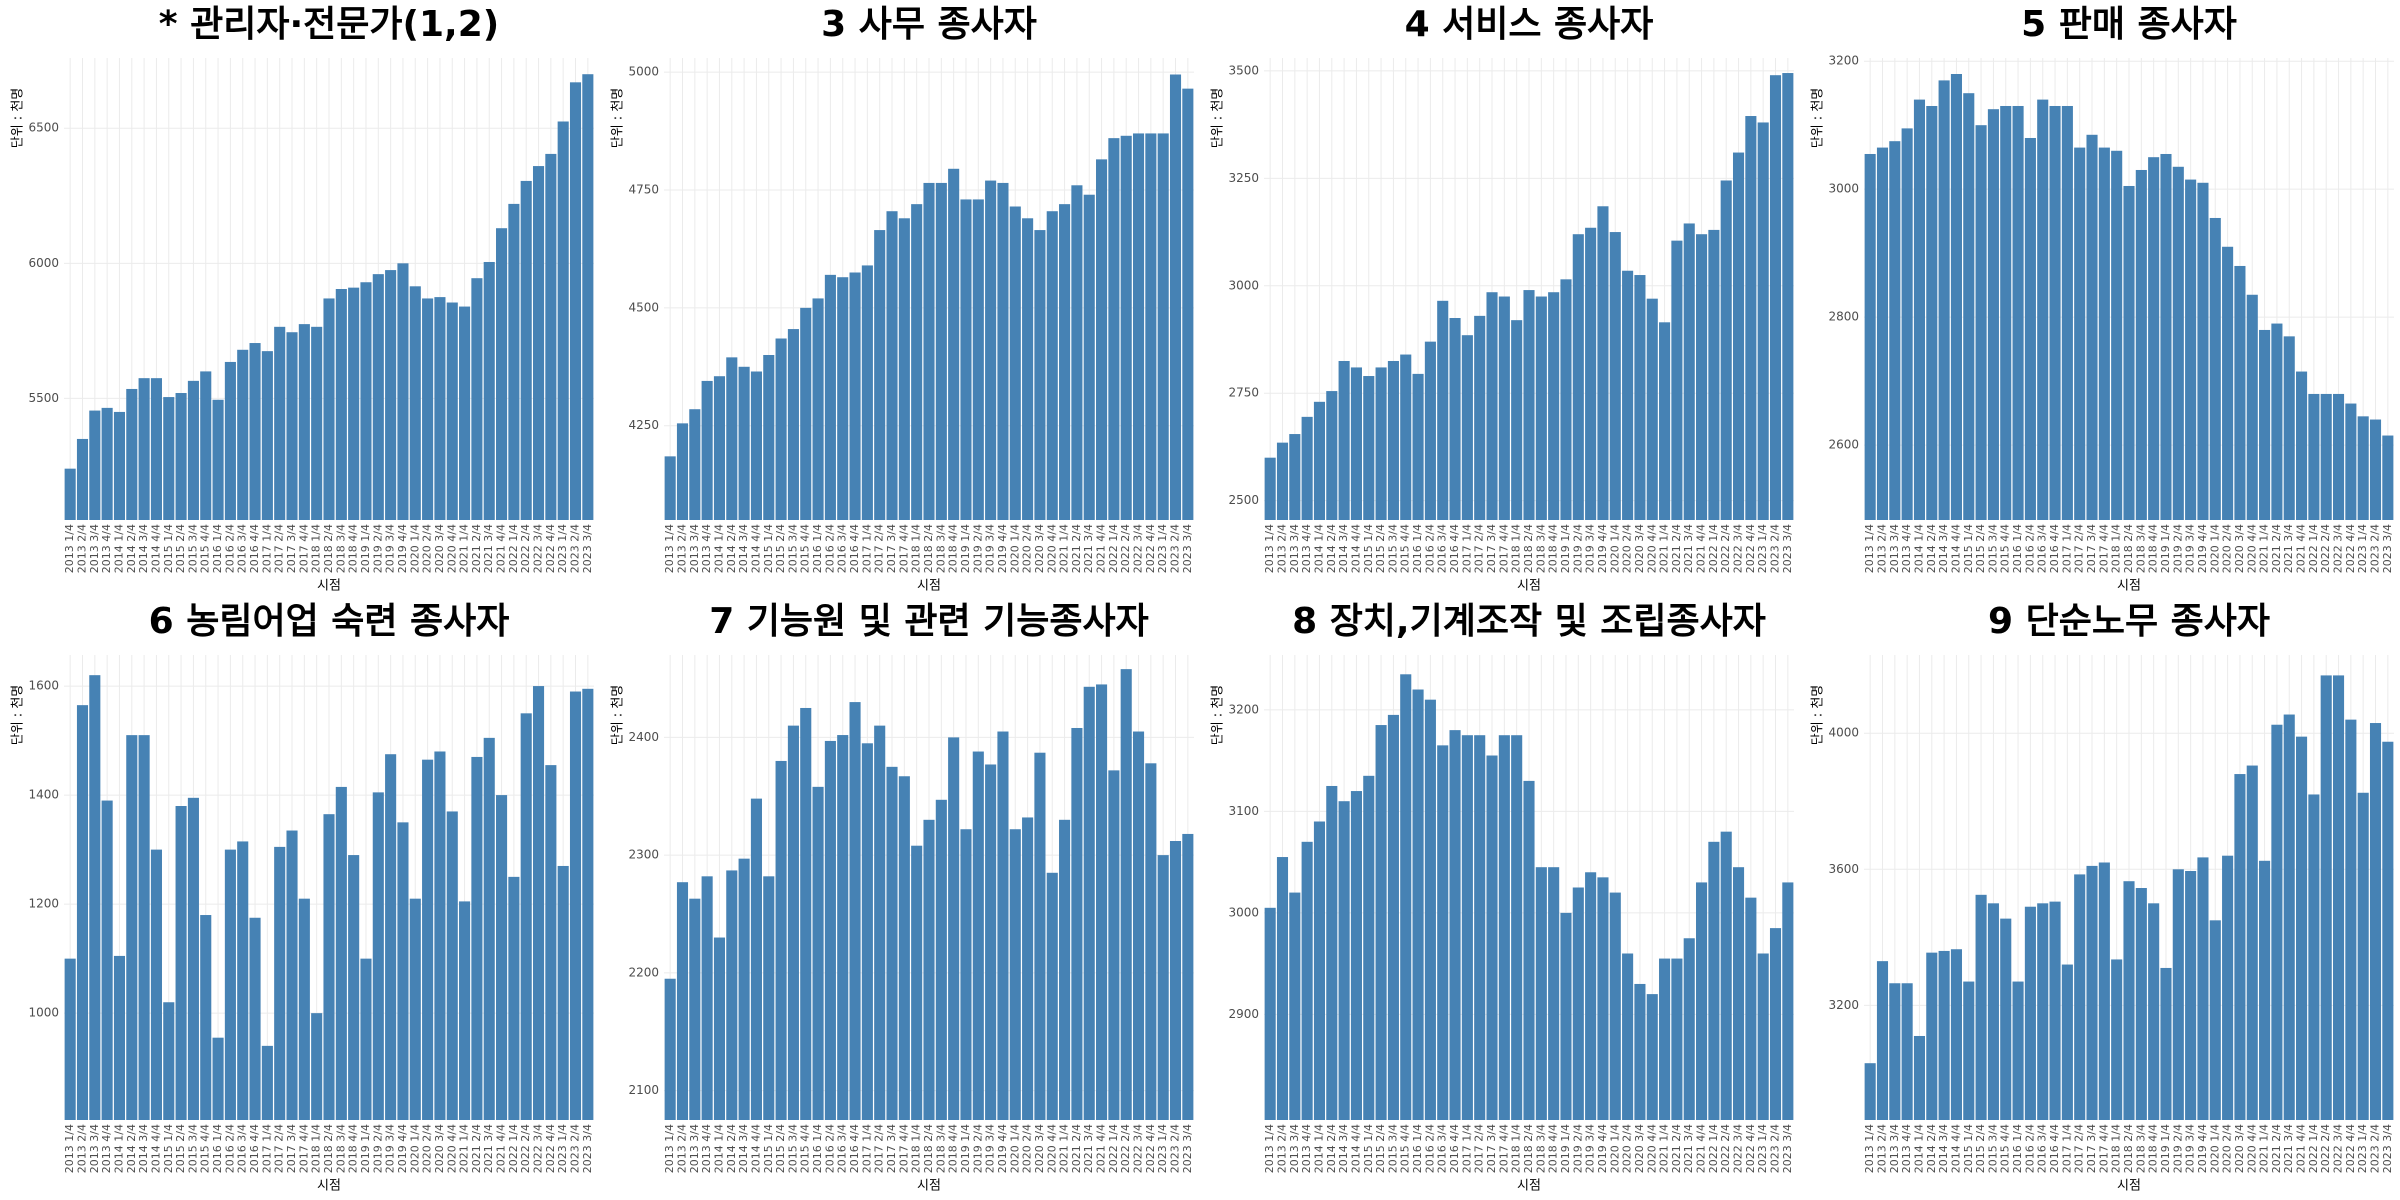 The height and width of the screenshot is (1200, 2400). What do you see at coordinates (43, 263) in the screenshot?
I see `y-tick-label: 6000` at bounding box center [43, 263].